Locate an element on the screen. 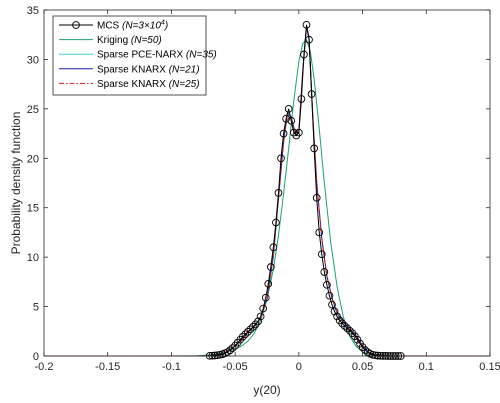  legend-entry-sup: 4 is located at coordinates (163, 23).